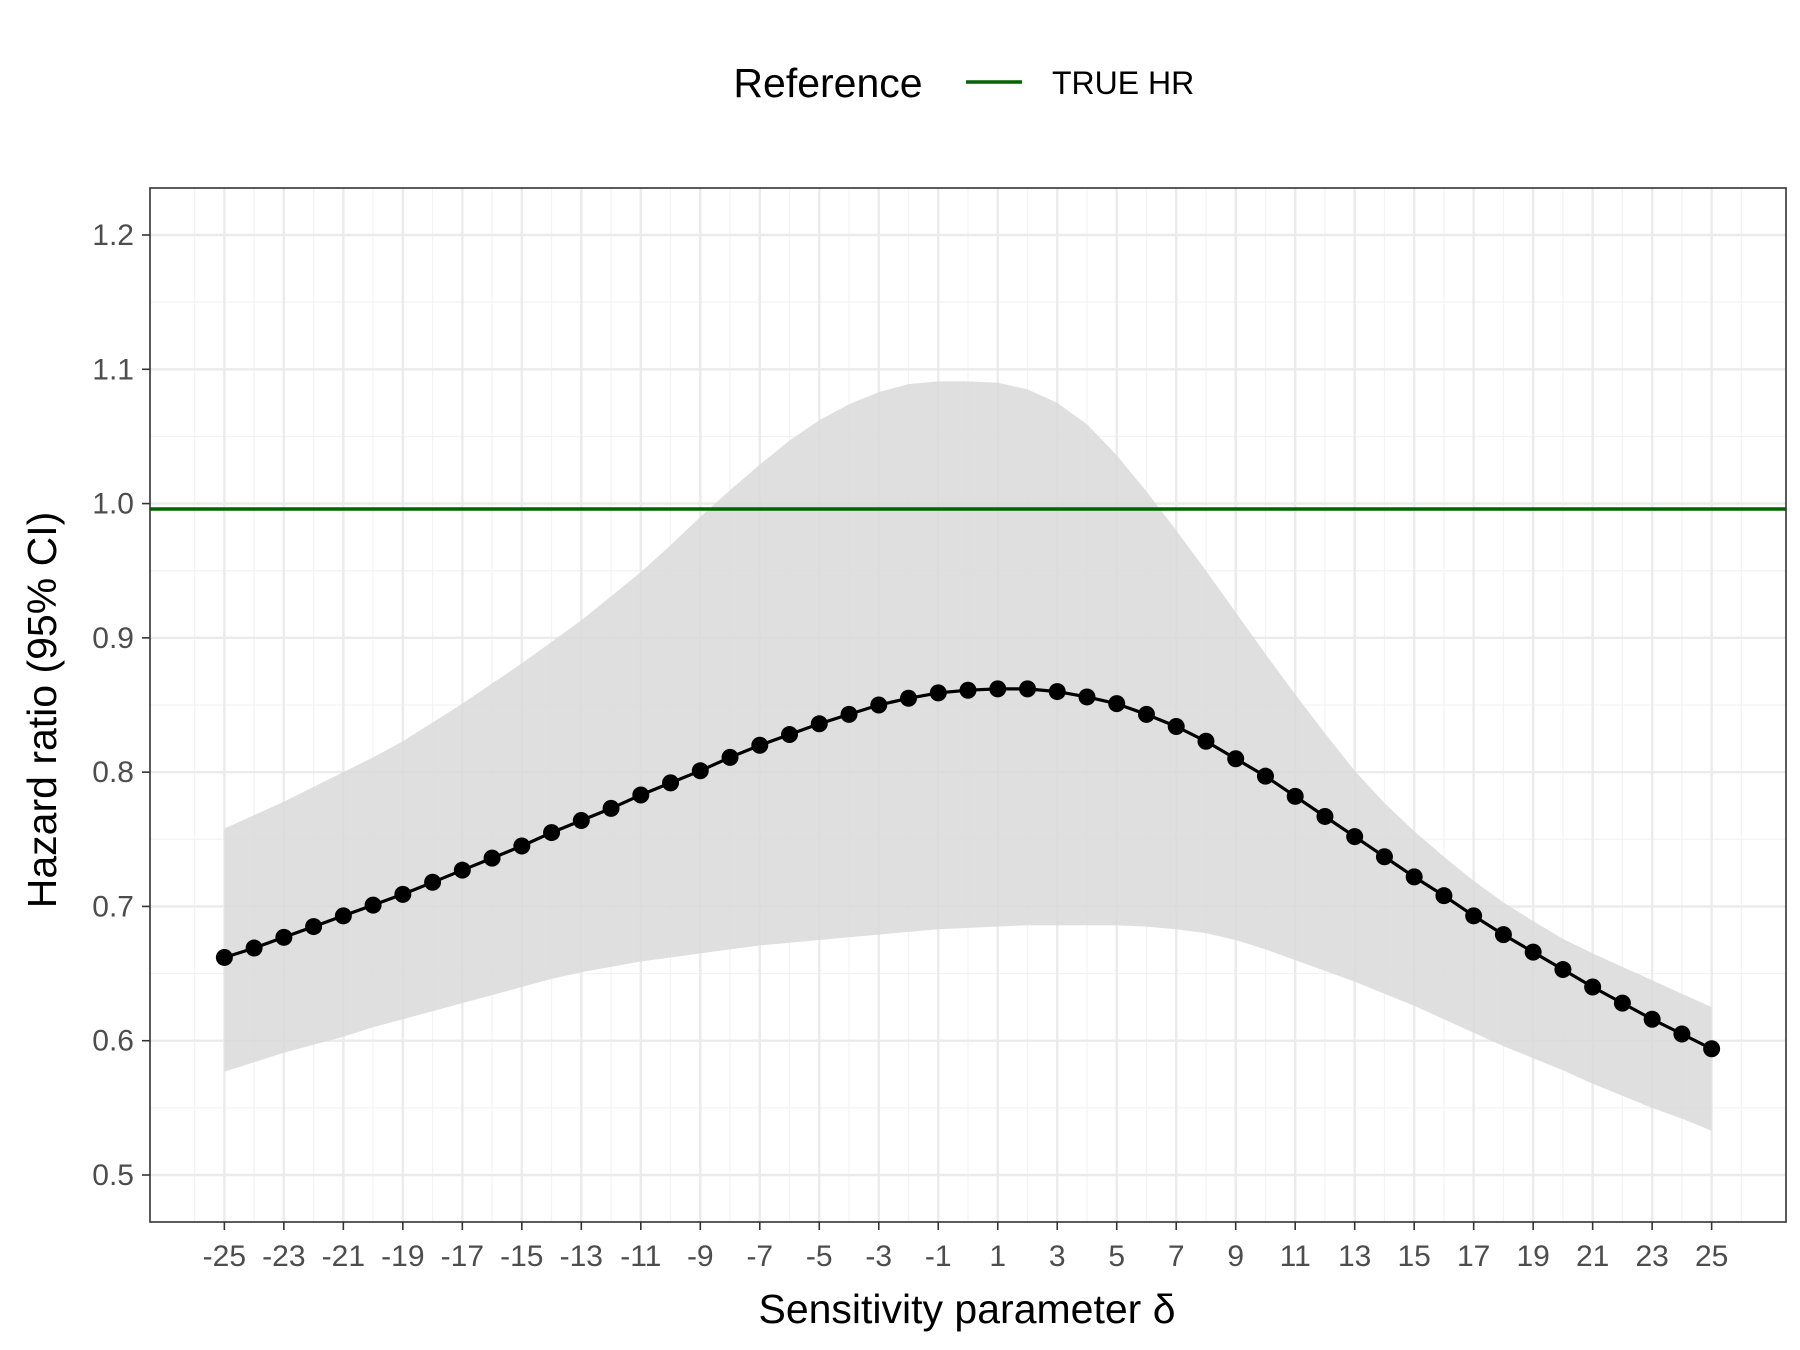 This screenshot has height=1350, width=1800. What do you see at coordinates (878, 1256) in the screenshot?
I see `x-tick-label: -3` at bounding box center [878, 1256].